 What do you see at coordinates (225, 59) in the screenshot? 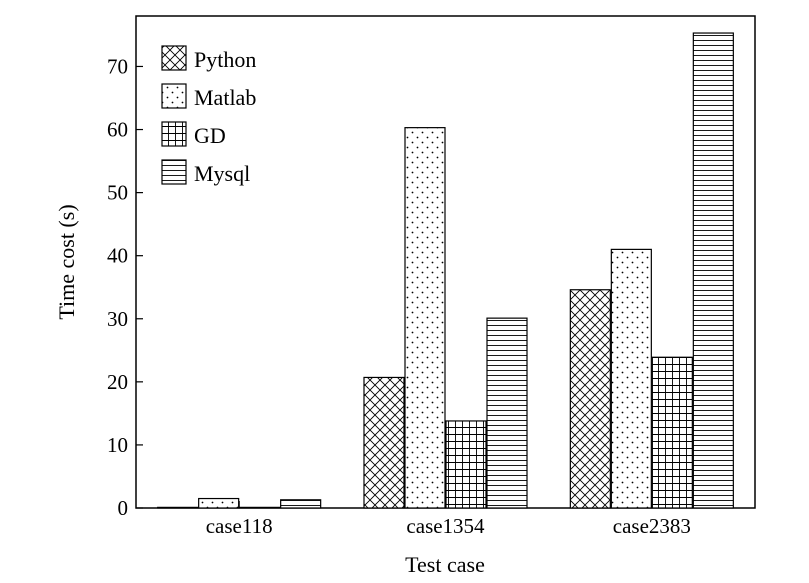
I see `legend-label-python: Python` at bounding box center [225, 59].